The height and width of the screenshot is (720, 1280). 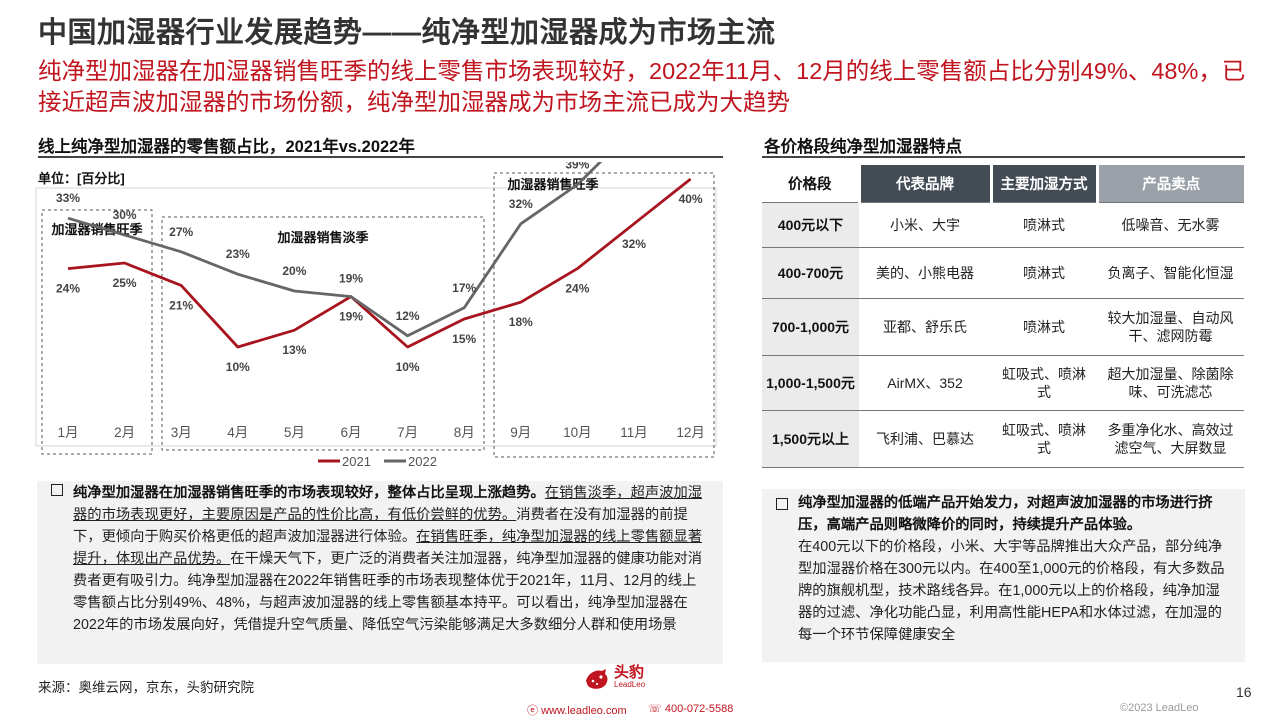 What do you see at coordinates (810, 382) in the screenshot?
I see `price-cell: 1,000-1,500元` at bounding box center [810, 382].